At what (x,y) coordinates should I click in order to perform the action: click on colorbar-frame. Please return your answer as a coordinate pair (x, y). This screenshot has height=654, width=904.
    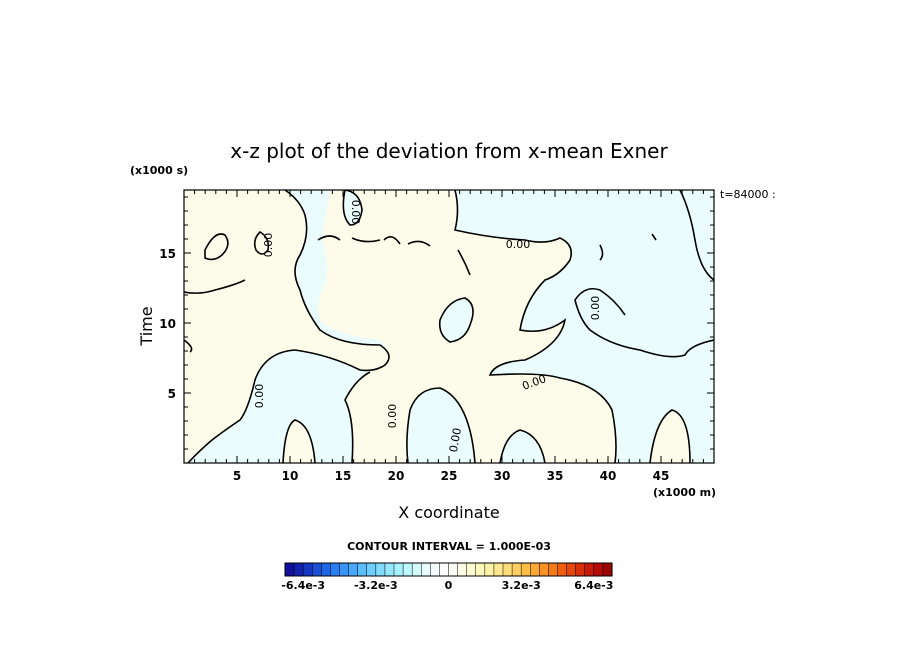
    Looking at the image, I should click on (448, 569).